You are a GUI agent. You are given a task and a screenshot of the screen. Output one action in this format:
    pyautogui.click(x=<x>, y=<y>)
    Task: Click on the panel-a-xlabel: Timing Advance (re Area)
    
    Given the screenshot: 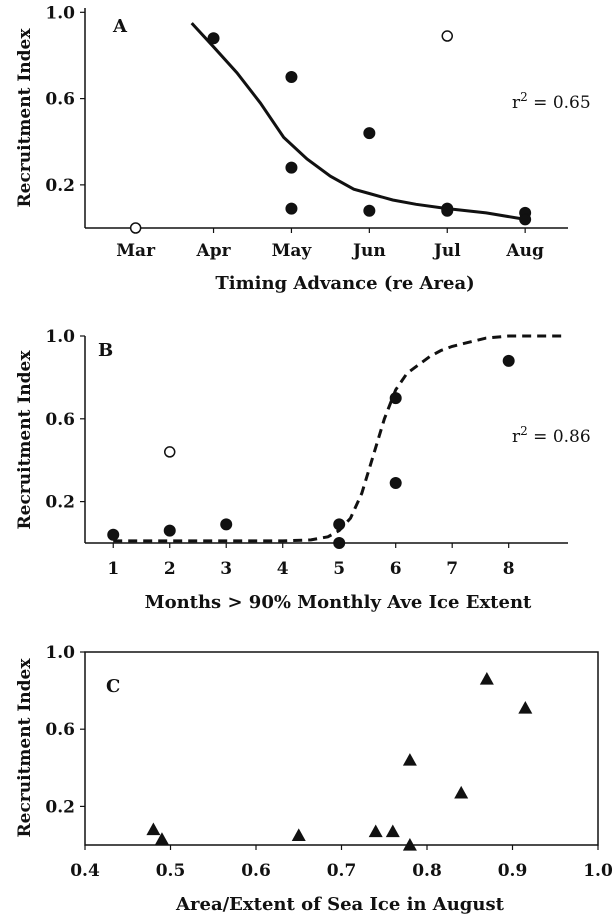 What is the action you would take?
    pyautogui.click(x=344, y=283)
    